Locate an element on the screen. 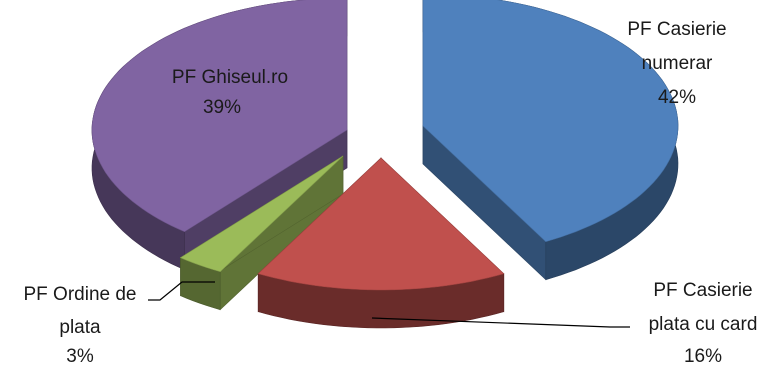  leader-line-card is located at coordinates (500, 322).